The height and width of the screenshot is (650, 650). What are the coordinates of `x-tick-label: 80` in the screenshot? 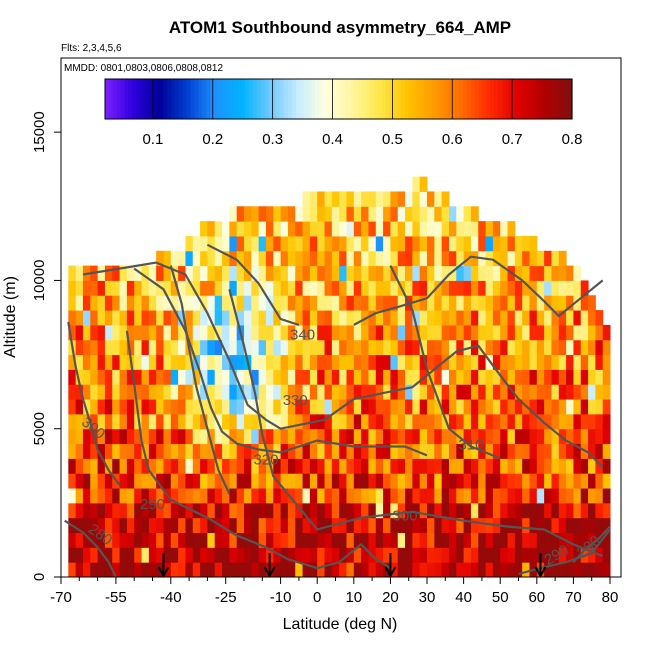 It's located at (610, 597).